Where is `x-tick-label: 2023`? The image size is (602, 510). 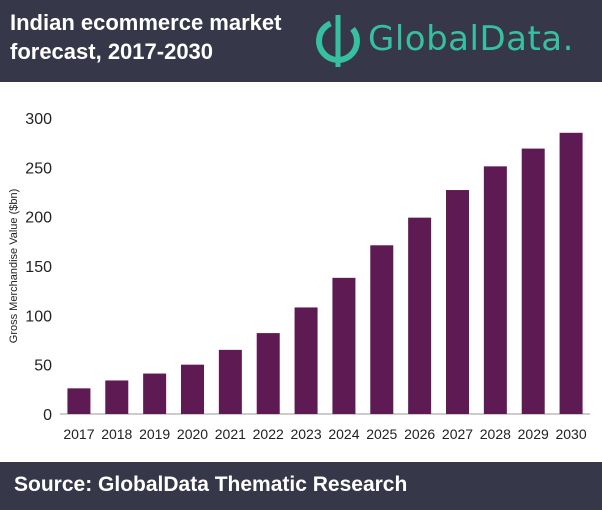 x-tick-label: 2023 is located at coordinates (305, 434).